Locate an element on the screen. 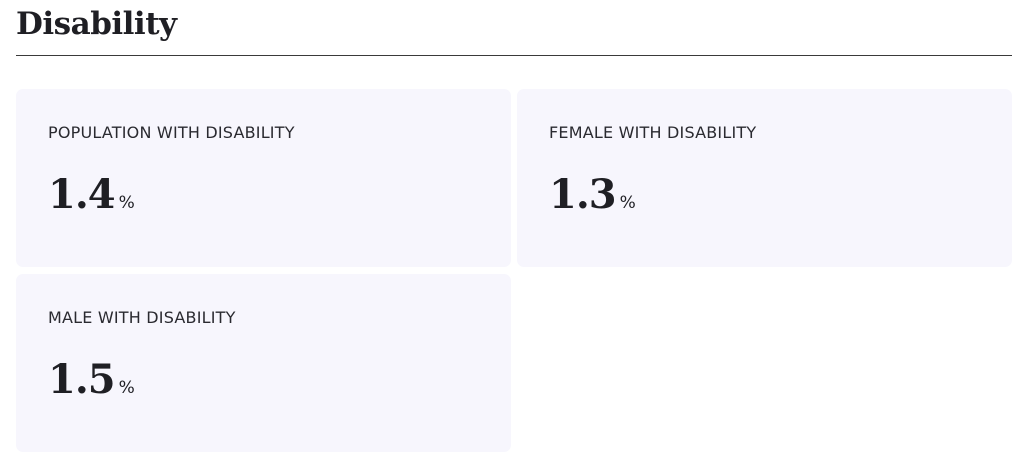 Image resolution: width=1024 pixels, height=466 pixels. stat-value: 1.4 is located at coordinates (82, 194).